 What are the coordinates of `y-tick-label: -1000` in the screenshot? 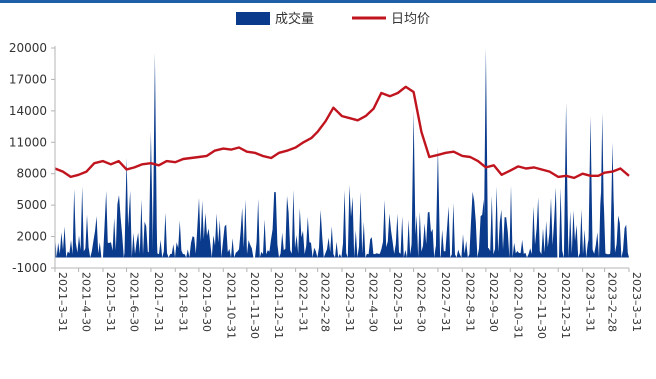 It's located at (29, 268).